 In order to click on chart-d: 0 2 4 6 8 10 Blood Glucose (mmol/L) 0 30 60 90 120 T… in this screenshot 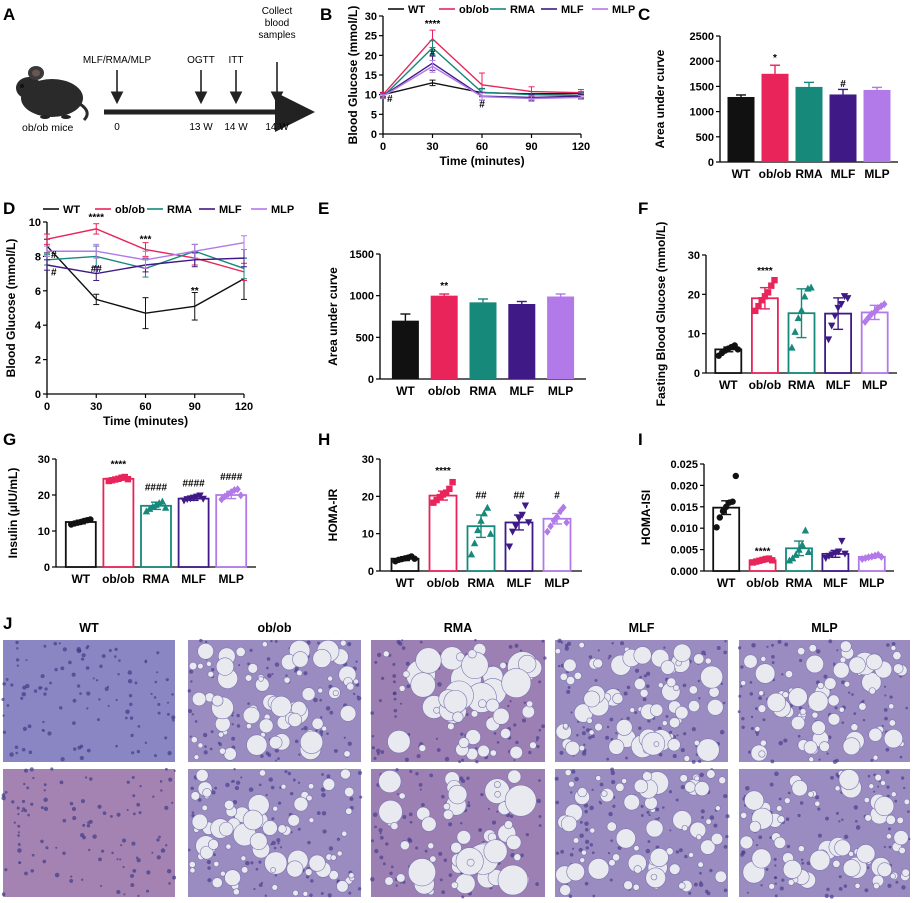, I will do `click(149, 316)`.